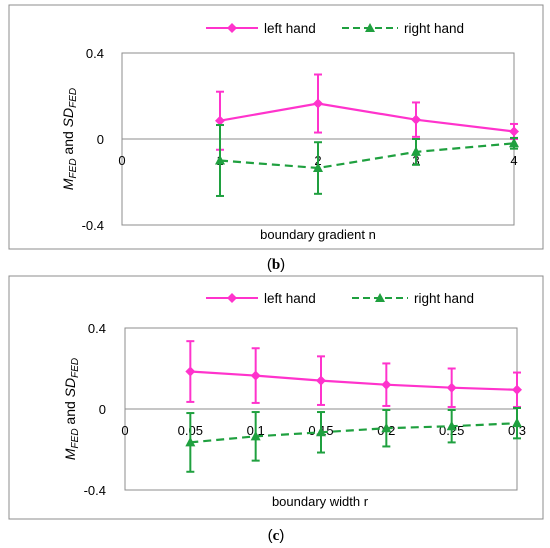 The width and height of the screenshot is (550, 548). I want to click on series-left-hand, so click(353, 374).